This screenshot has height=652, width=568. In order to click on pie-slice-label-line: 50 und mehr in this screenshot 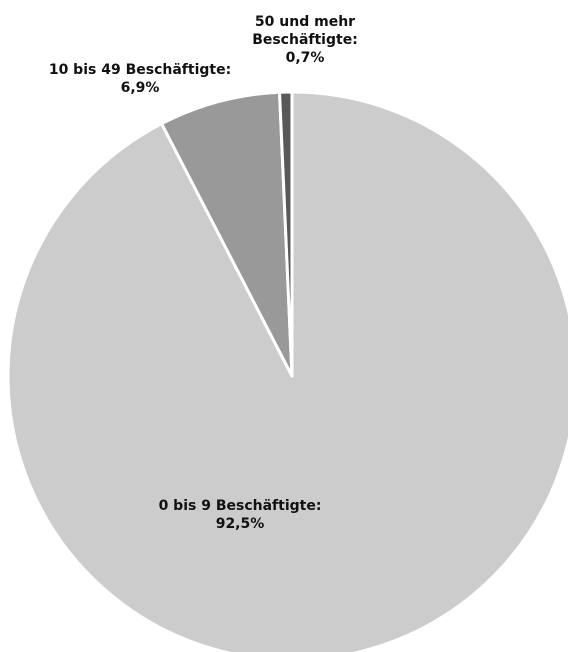, I will do `click(305, 22)`.